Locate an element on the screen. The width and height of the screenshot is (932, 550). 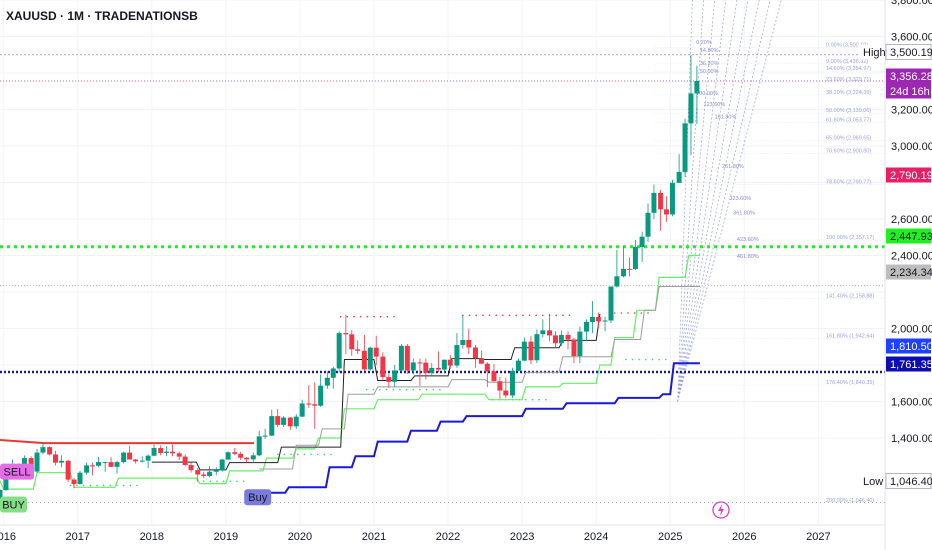
x-tick-label: 2019 is located at coordinates (226, 537).